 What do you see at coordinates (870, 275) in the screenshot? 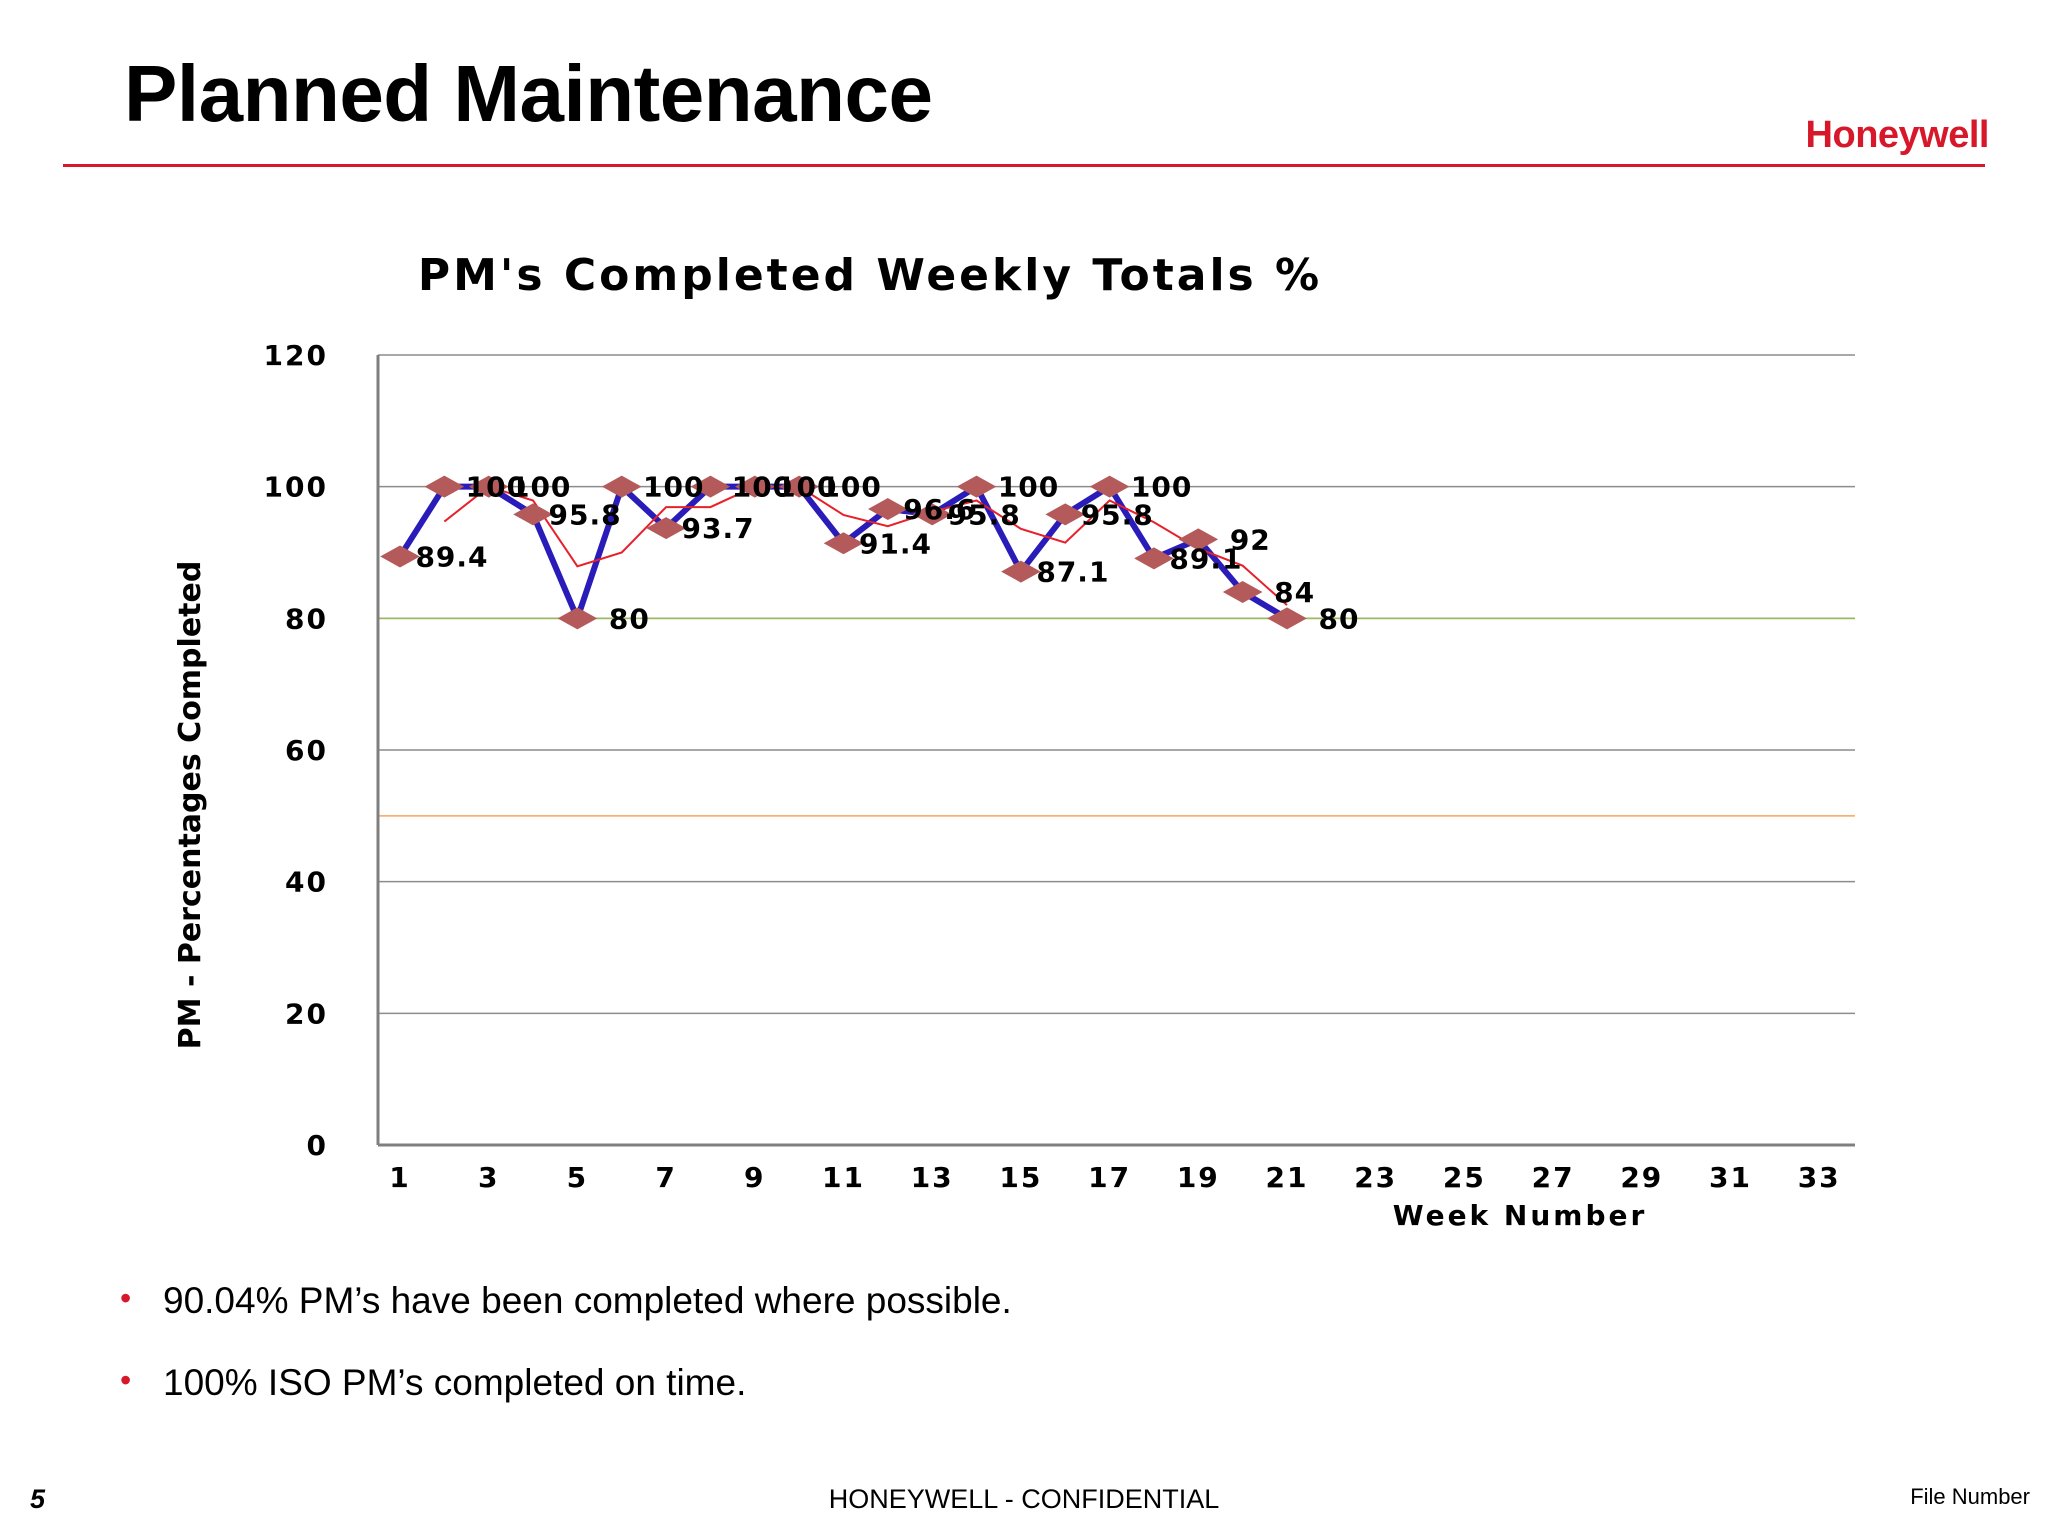
I see `chart-title: PM's Completed Weekly Totals %` at bounding box center [870, 275].